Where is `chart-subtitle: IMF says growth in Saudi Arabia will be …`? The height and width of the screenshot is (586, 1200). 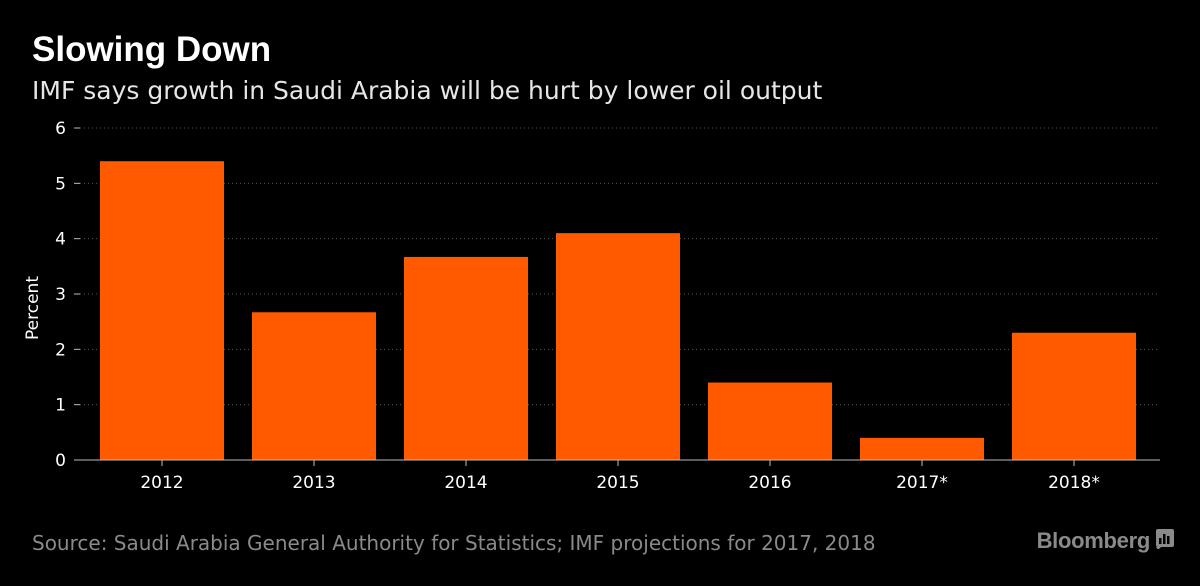
chart-subtitle: IMF says growth in Saudi Arabia will be … is located at coordinates (427, 90).